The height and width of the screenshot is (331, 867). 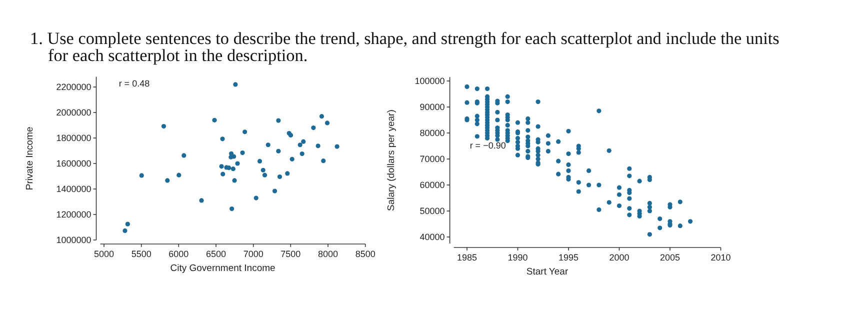 I want to click on x-axis-title: City Government Income, so click(x=223, y=268).